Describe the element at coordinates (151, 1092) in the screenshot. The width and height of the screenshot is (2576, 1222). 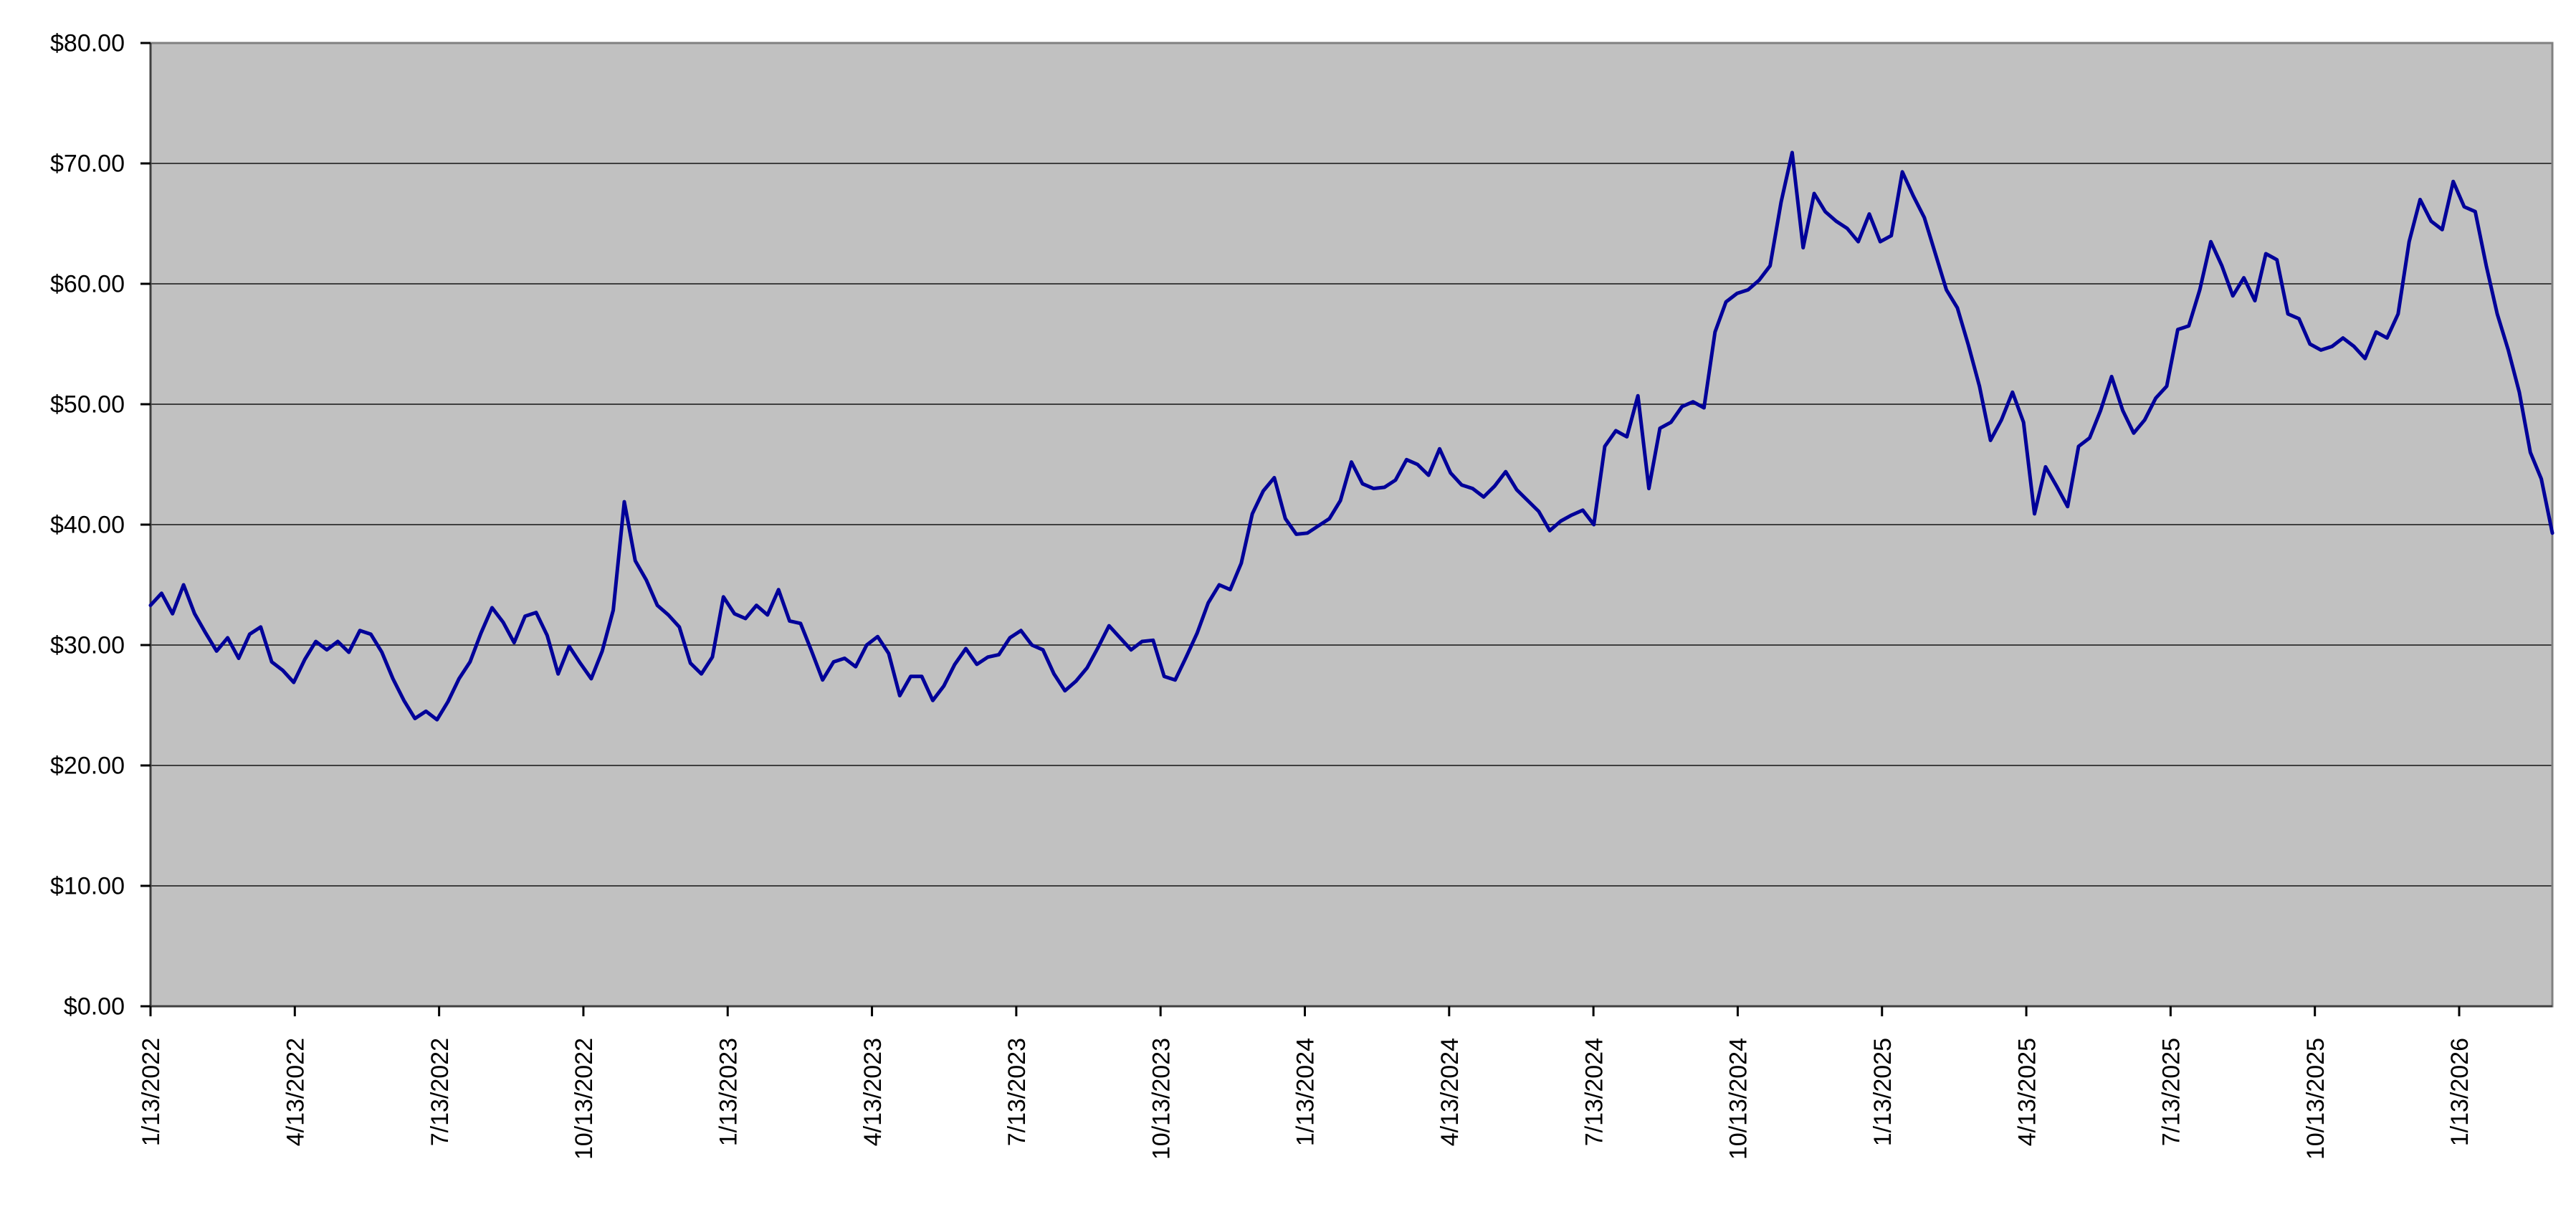
I see `x-axis-label: 1/13/2022` at that location.